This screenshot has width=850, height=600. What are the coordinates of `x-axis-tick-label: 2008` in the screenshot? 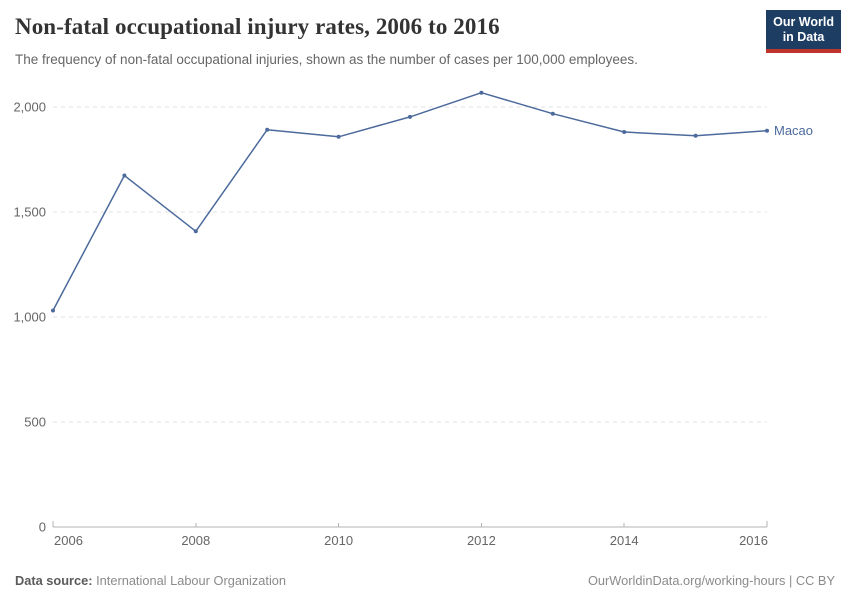 It's located at (195, 540).